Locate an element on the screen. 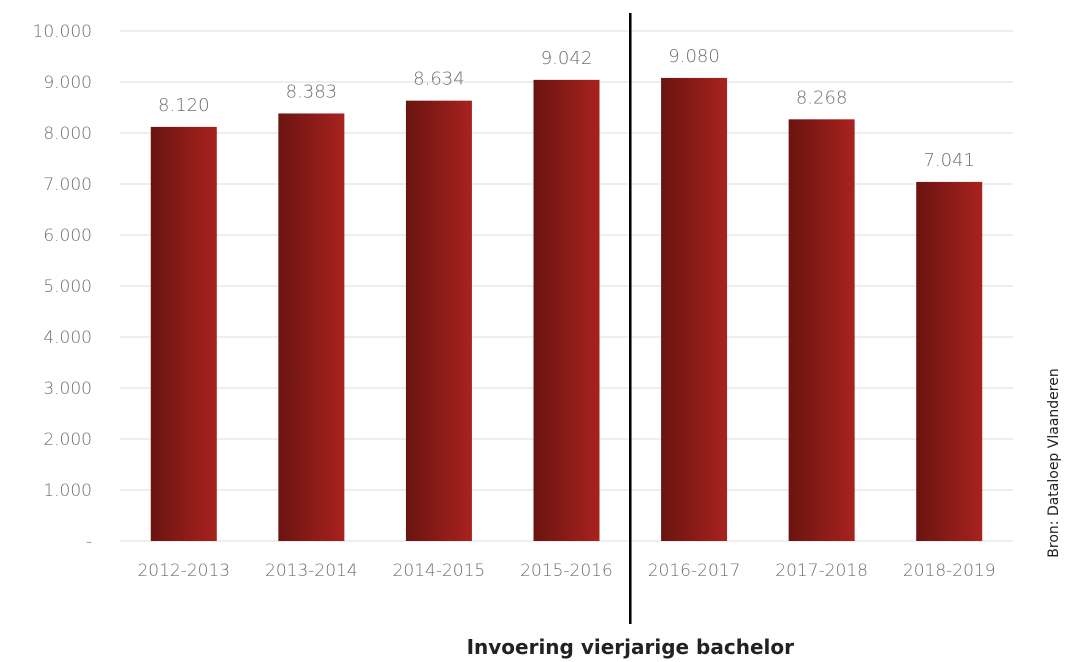 The height and width of the screenshot is (662, 1079). y-tick-label: 10.000 is located at coordinates (62, 32).